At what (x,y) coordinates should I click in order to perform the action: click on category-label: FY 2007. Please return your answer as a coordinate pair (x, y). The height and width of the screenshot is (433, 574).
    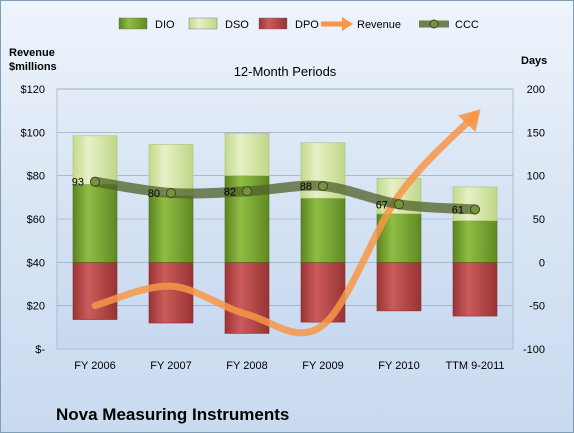
    Looking at the image, I should click on (170, 366).